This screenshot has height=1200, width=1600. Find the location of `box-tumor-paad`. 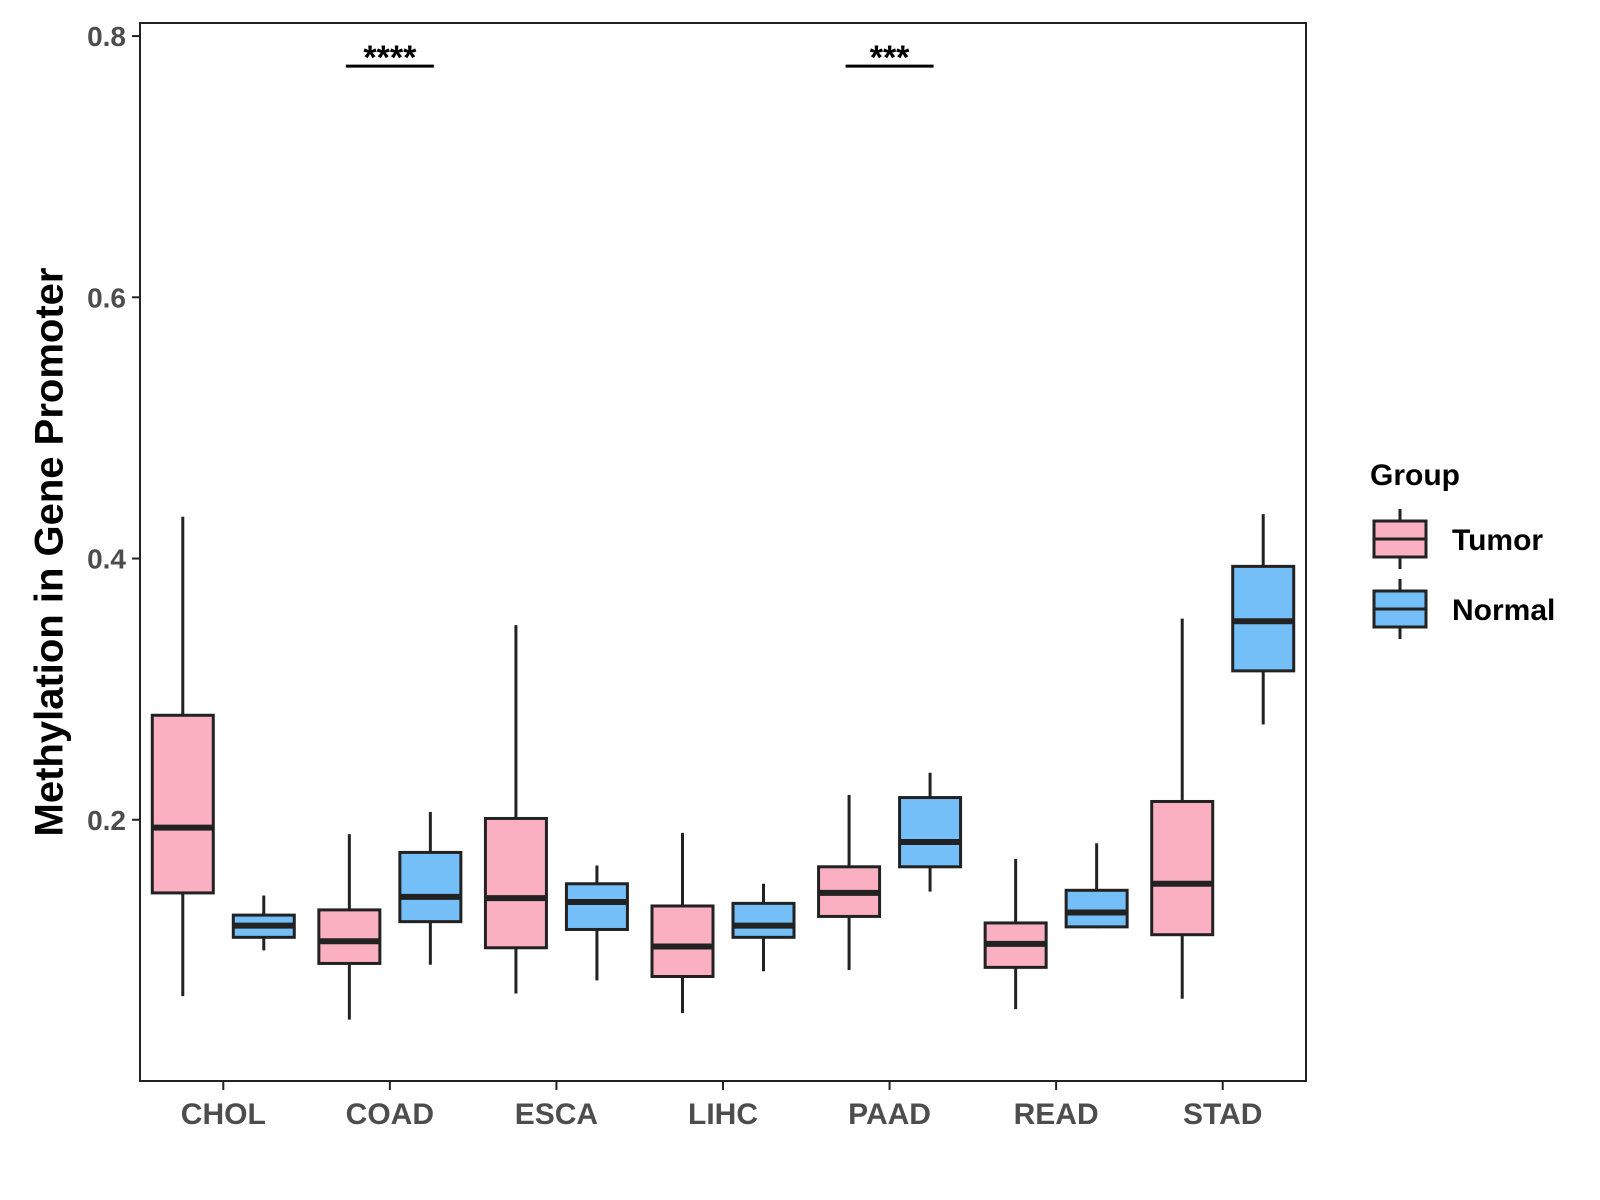

box-tumor-paad is located at coordinates (849, 882).